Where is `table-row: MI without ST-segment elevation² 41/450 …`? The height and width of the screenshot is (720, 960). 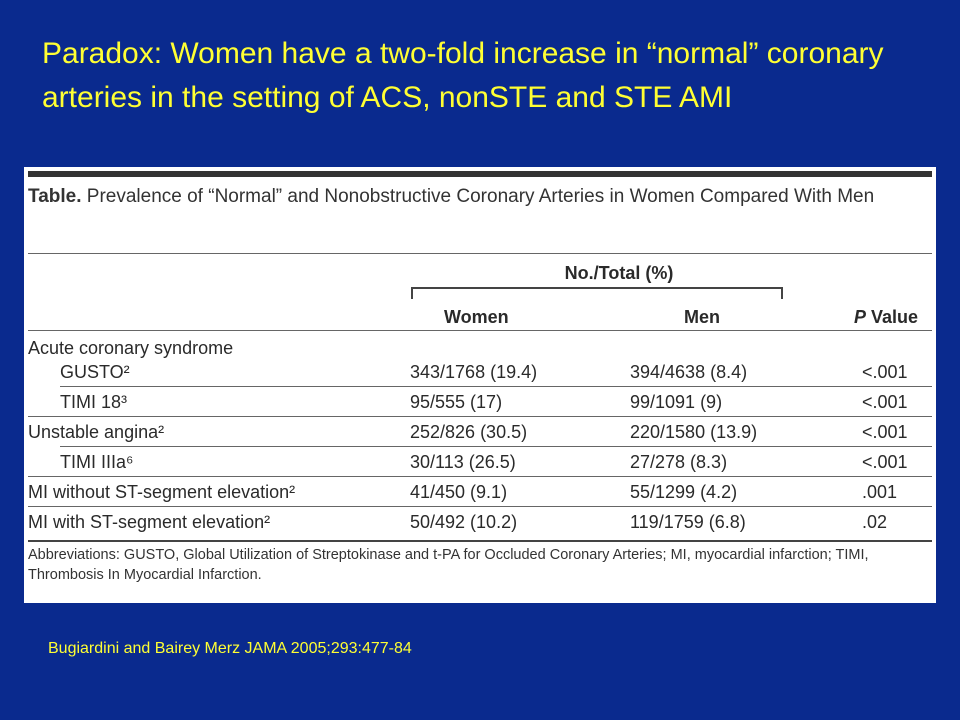
table-row: MI without ST-segment elevation² 41/450 … is located at coordinates (480, 492).